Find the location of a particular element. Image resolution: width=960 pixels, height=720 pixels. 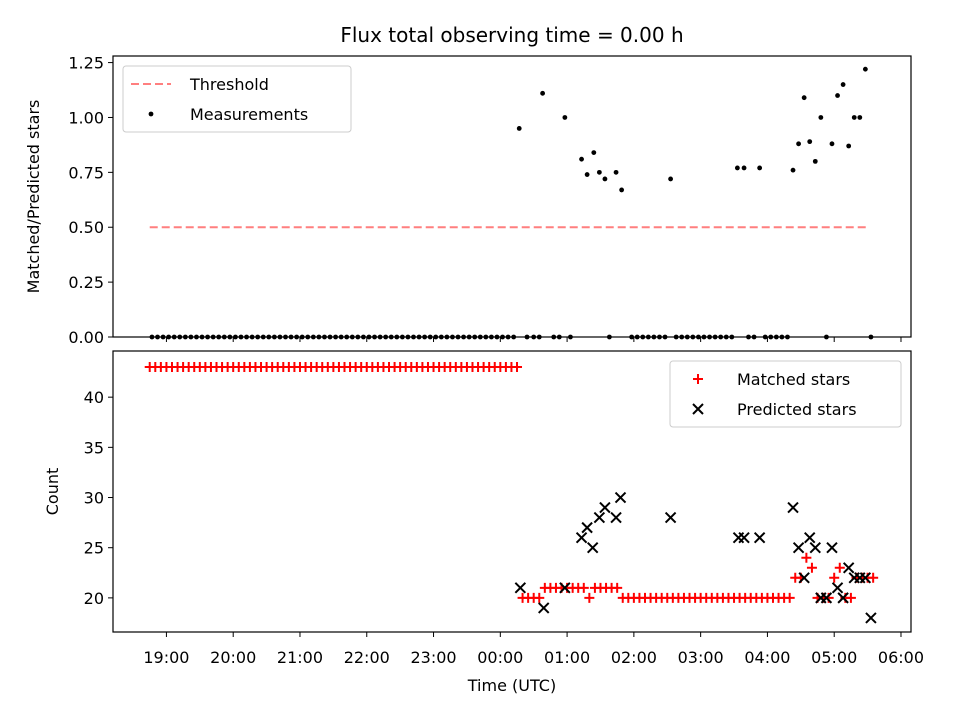

x-axis-label: Time (UTC) is located at coordinates (511, 685).